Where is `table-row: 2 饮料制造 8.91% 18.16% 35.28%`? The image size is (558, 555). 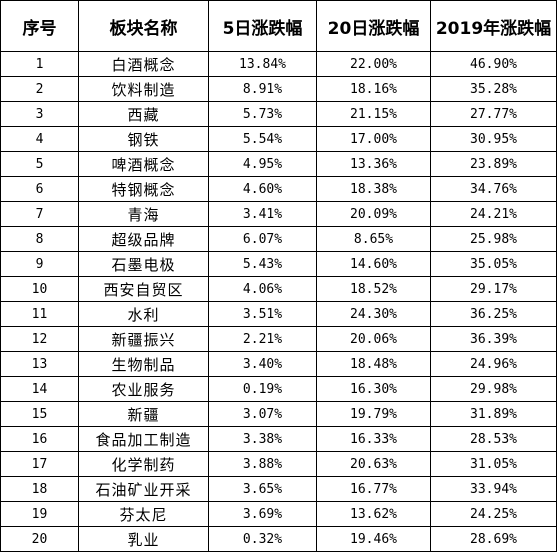 table-row: 2 饮料制造 8.91% 18.16% 35.28% is located at coordinates (278, 89).